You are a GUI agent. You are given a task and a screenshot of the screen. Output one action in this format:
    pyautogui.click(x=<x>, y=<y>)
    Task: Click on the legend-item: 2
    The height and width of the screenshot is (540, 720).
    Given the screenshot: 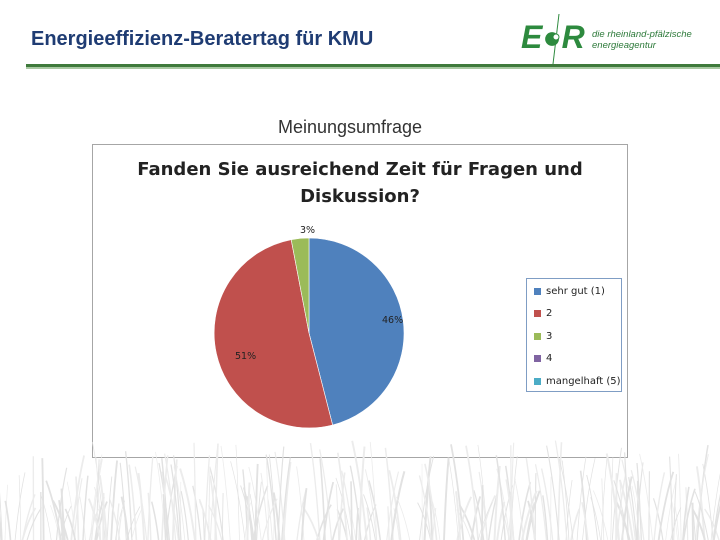 What is the action you would take?
    pyautogui.click(x=543, y=314)
    